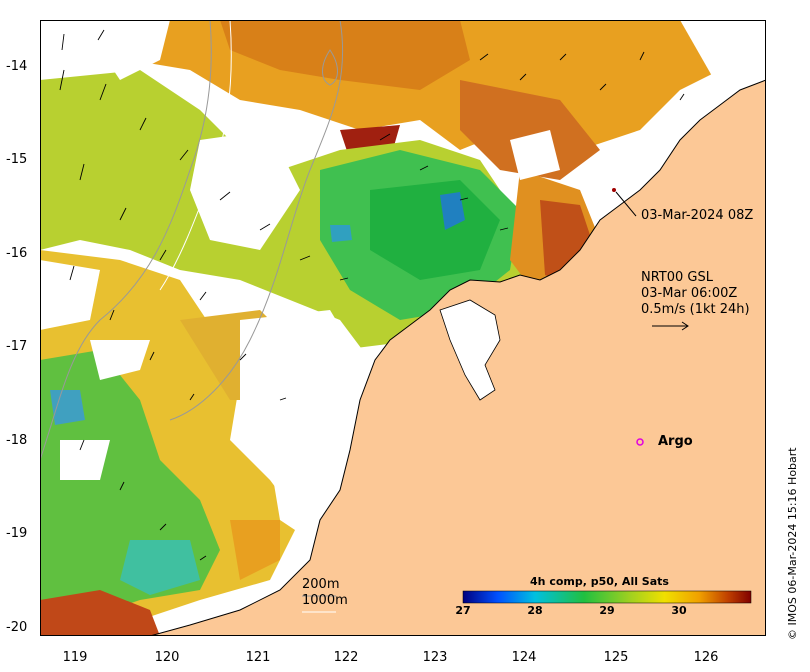 This screenshot has width=810, height=672. Describe the element at coordinates (17, 159) in the screenshot. I see `lat-tick-label: -15` at that location.